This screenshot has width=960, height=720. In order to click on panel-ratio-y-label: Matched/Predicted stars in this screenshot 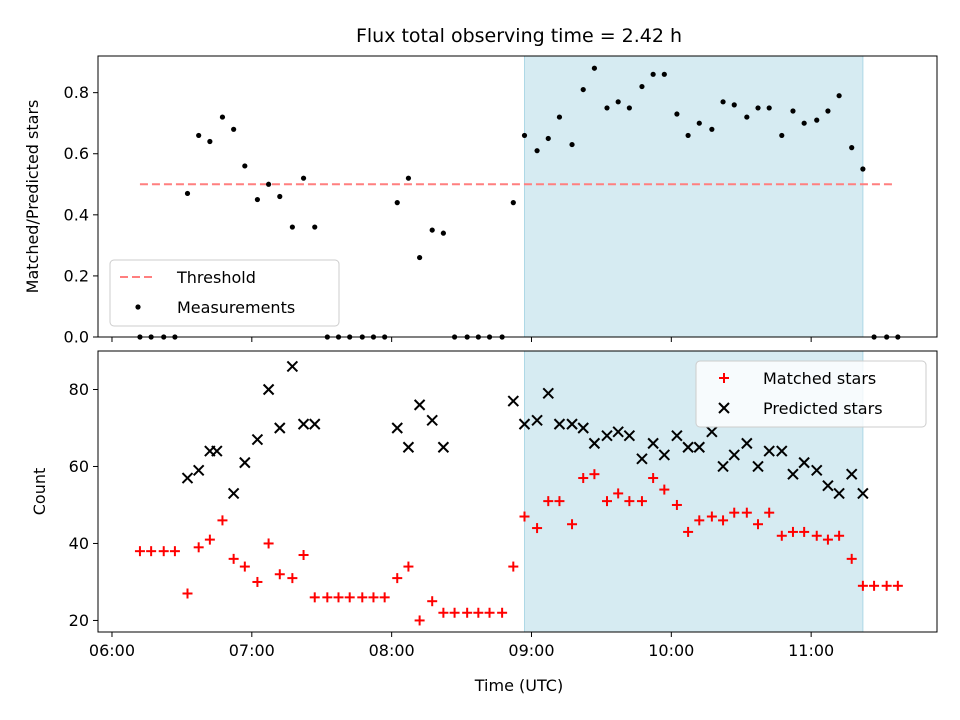, I will do `click(32, 197)`.